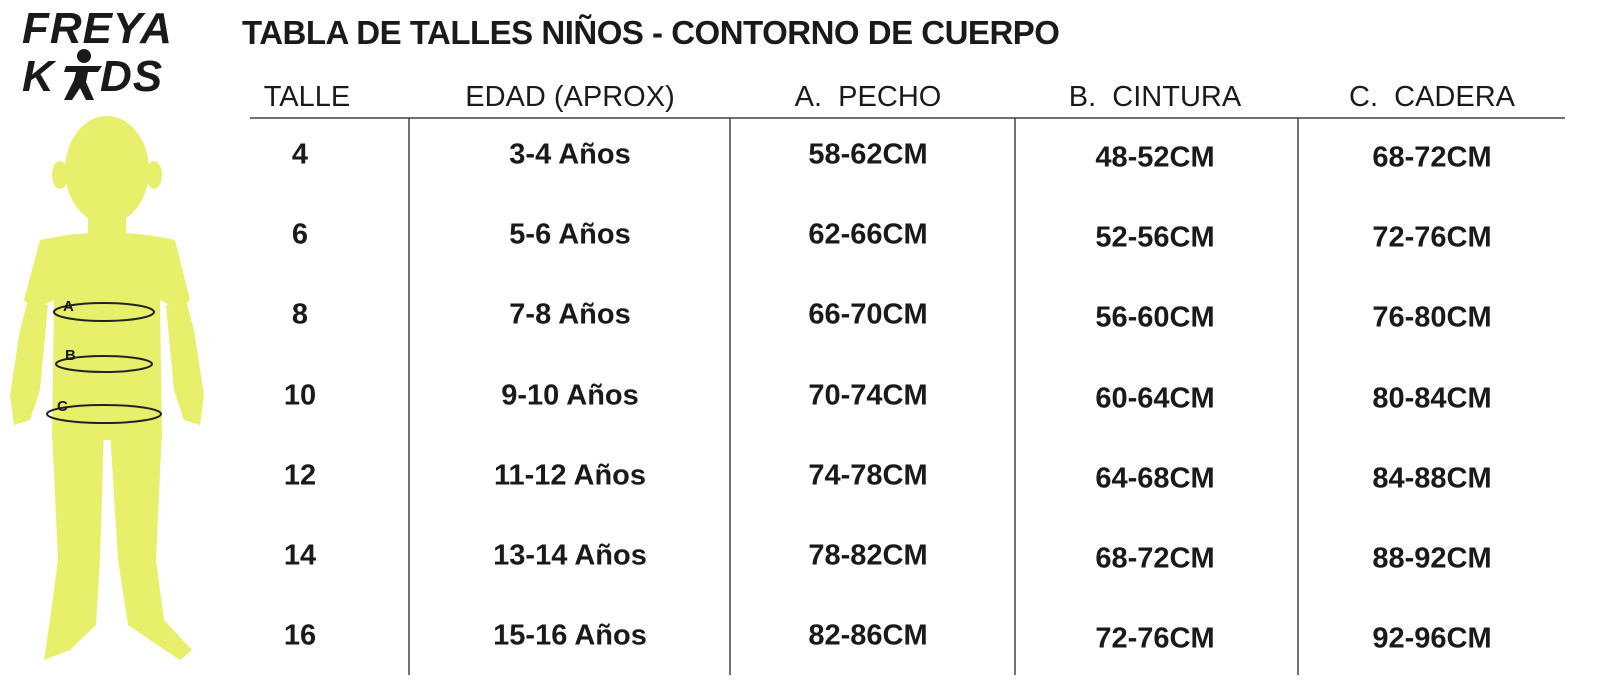 The height and width of the screenshot is (689, 1600). I want to click on table-cell: 9-10 Años, so click(570, 395).